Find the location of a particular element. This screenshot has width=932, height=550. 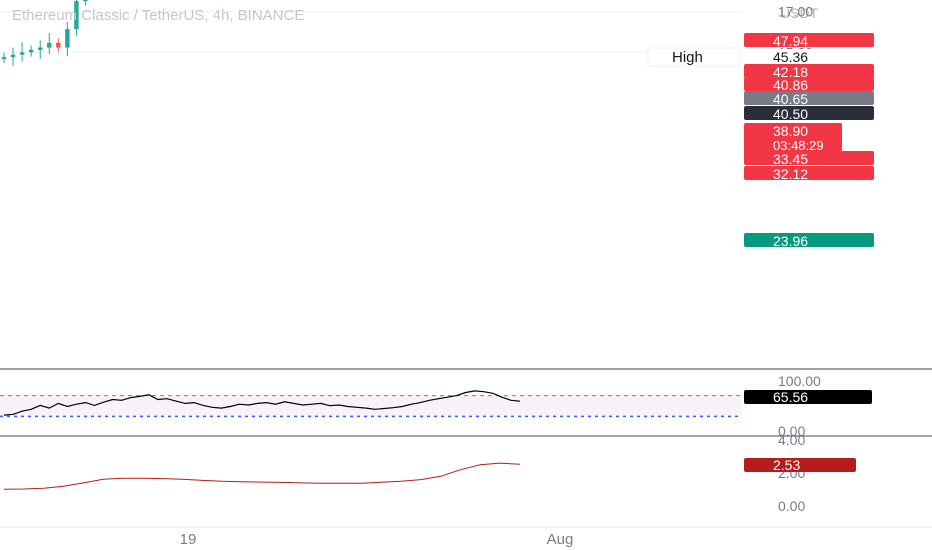

time-axis-ticks: 19 Aug is located at coordinates (377, 539).